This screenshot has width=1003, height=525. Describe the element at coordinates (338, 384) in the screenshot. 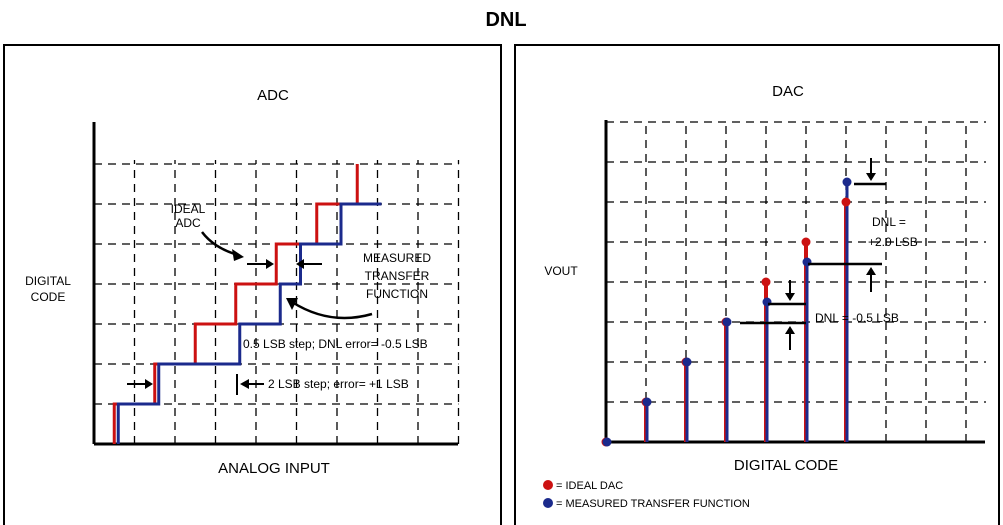

I see `adc-two-step-note: 2 LSB step; error= +1 LSB` at that location.